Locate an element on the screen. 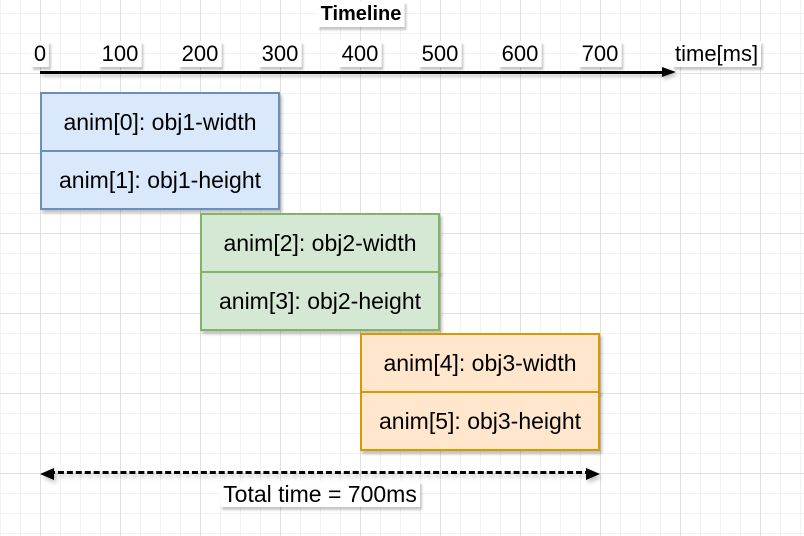  anim-bar-1-label: anim[1]: obj1-height is located at coordinates (159, 179).